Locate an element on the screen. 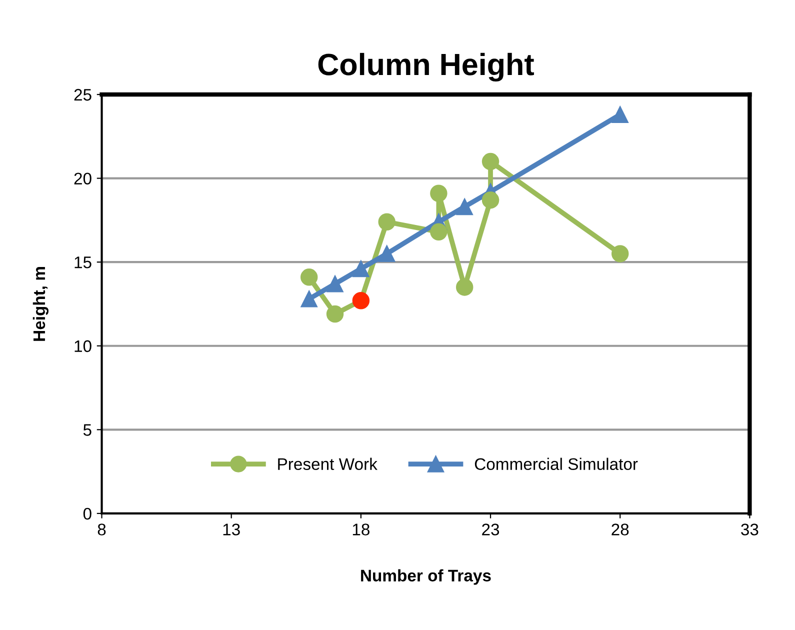 This screenshot has height=630, width=795. x-axis-title: Number of Trays is located at coordinates (426, 577).